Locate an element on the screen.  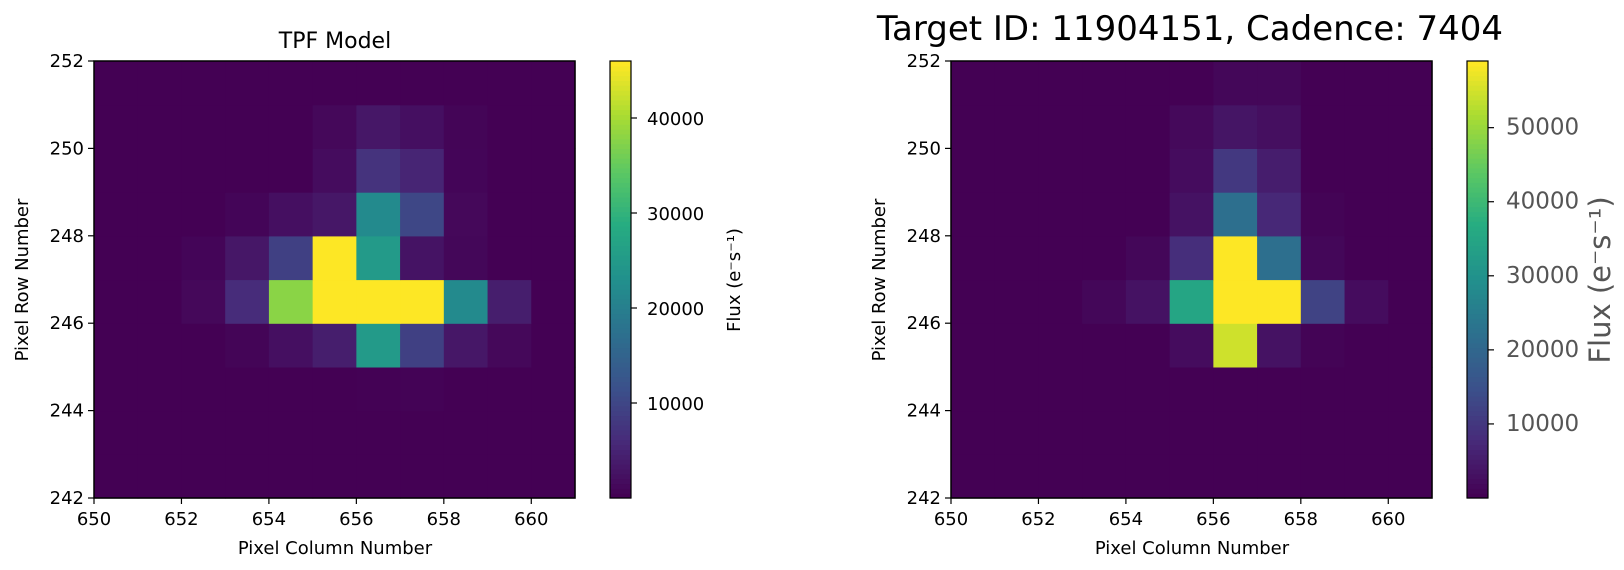
colorbar-frame is located at coordinates (1477, 279).